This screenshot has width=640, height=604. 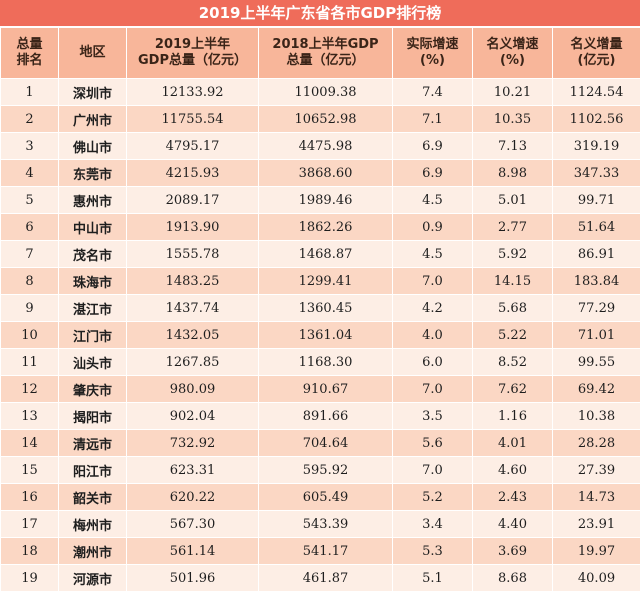 I want to click on header-nominal-increase: 名义增量 (亿元), so click(x=596, y=53).